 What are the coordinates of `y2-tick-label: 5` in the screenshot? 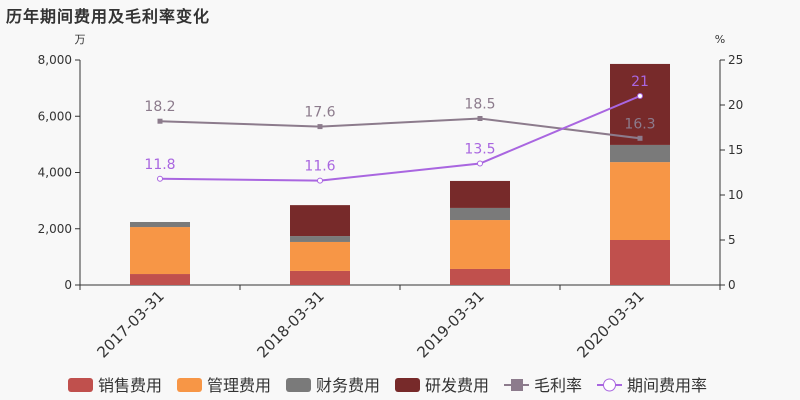 It's located at (732, 240).